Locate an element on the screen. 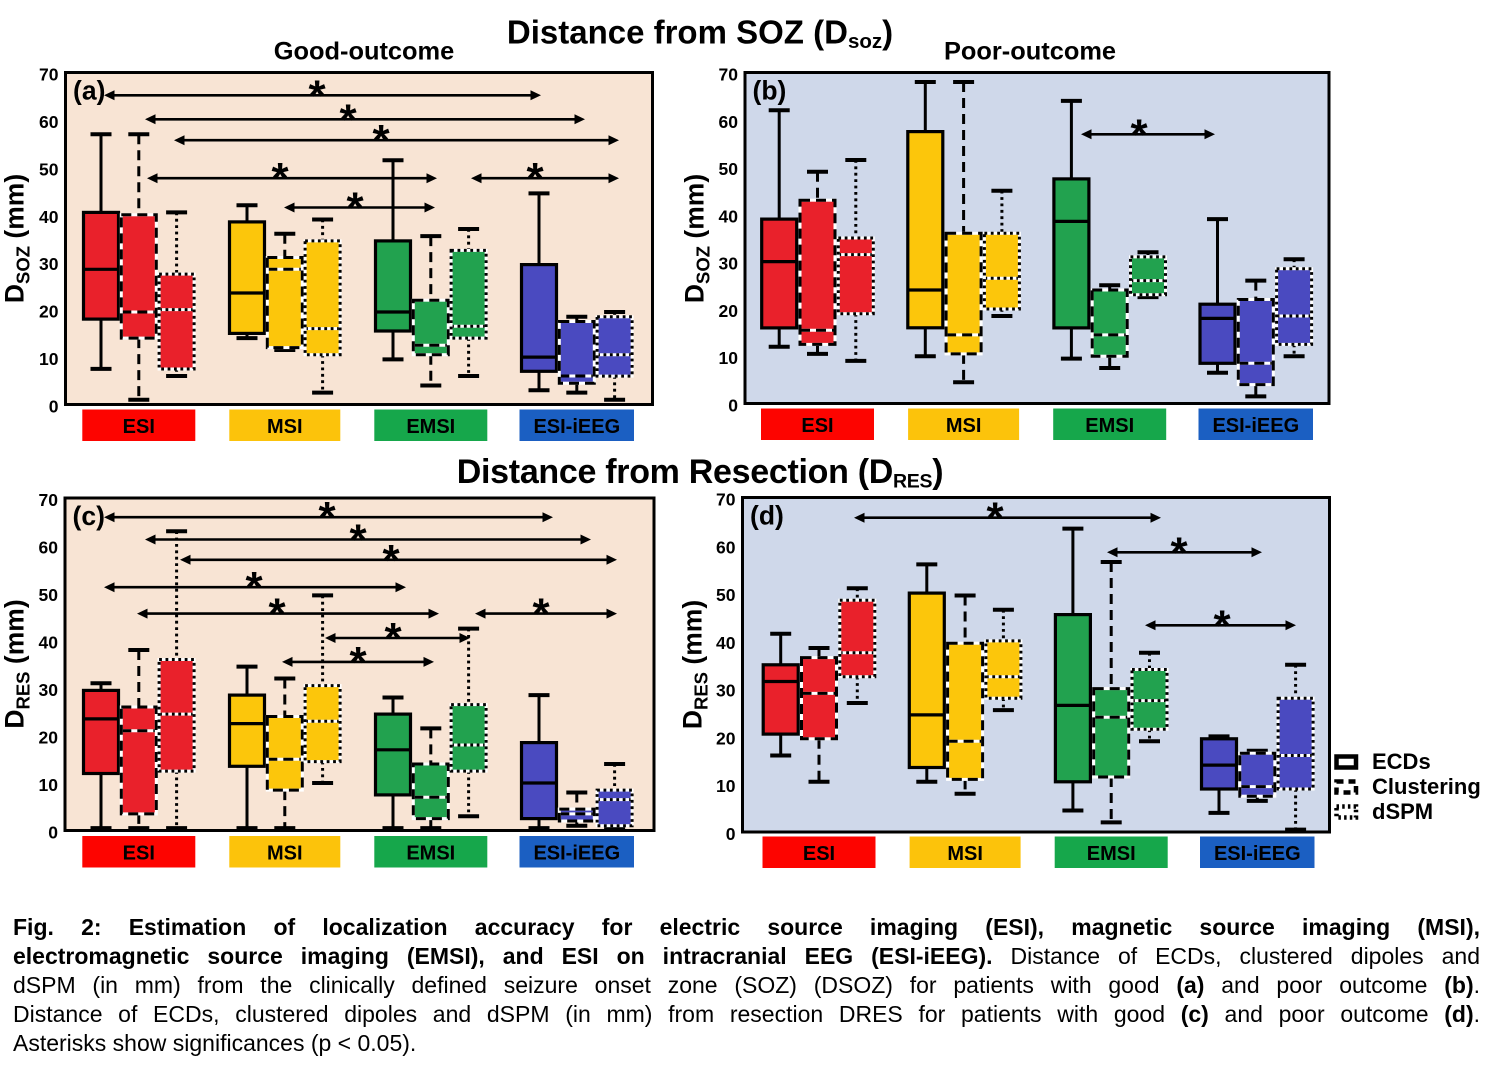  svg-text: Distance from Resection (DRES) is located at coordinates (700, 473).